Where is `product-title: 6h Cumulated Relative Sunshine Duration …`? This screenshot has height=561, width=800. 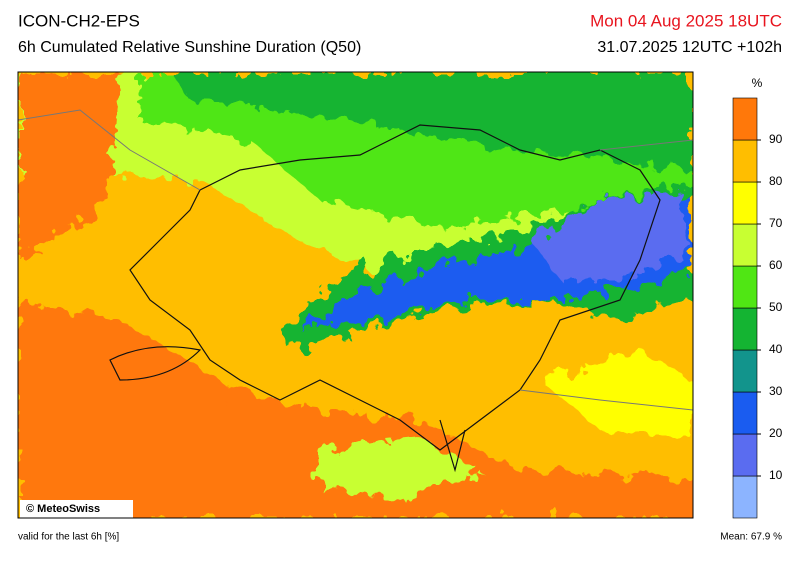
product-title: 6h Cumulated Relative Sunshine Duration … is located at coordinates (189, 47).